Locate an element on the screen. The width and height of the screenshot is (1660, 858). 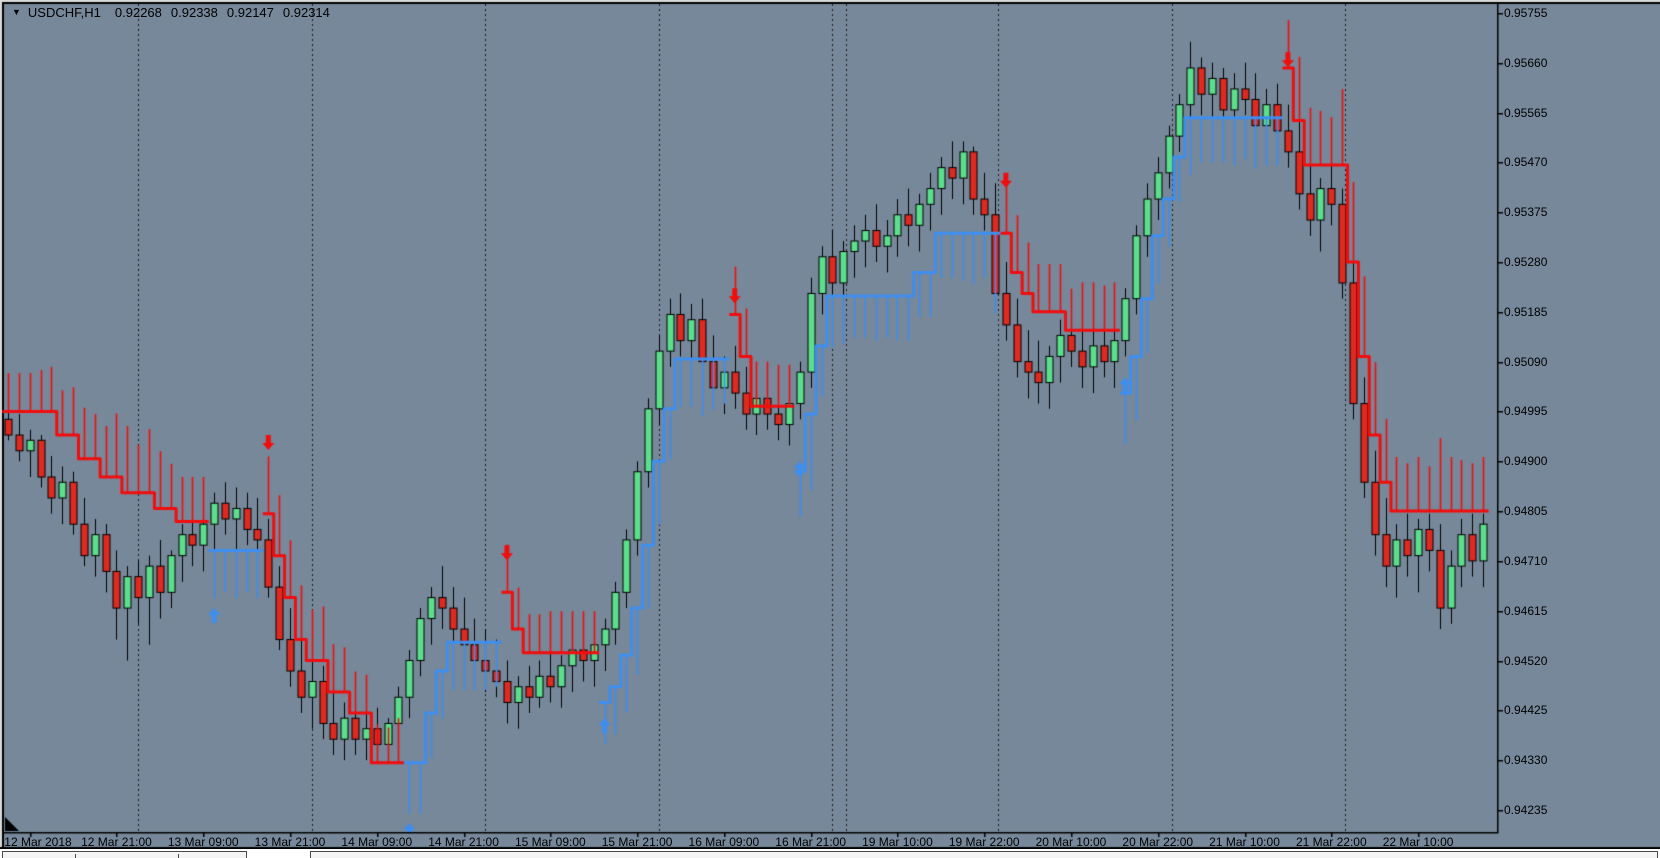
time-axis-label: 15 Mar 21:00 is located at coordinates (637, 842).